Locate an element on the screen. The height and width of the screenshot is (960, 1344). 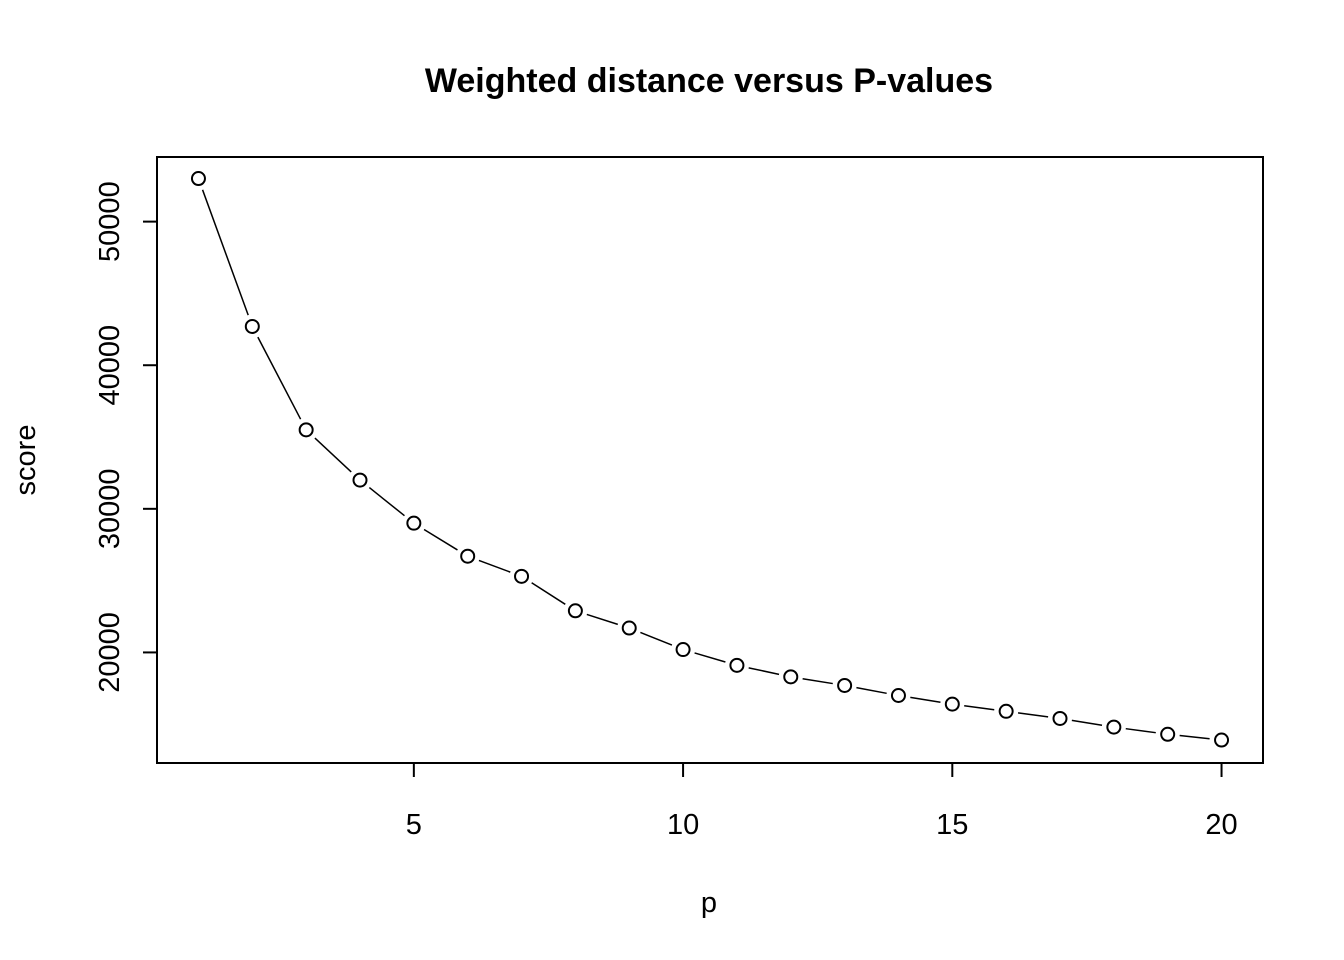
x-tick-label: 20 is located at coordinates (1221, 825).